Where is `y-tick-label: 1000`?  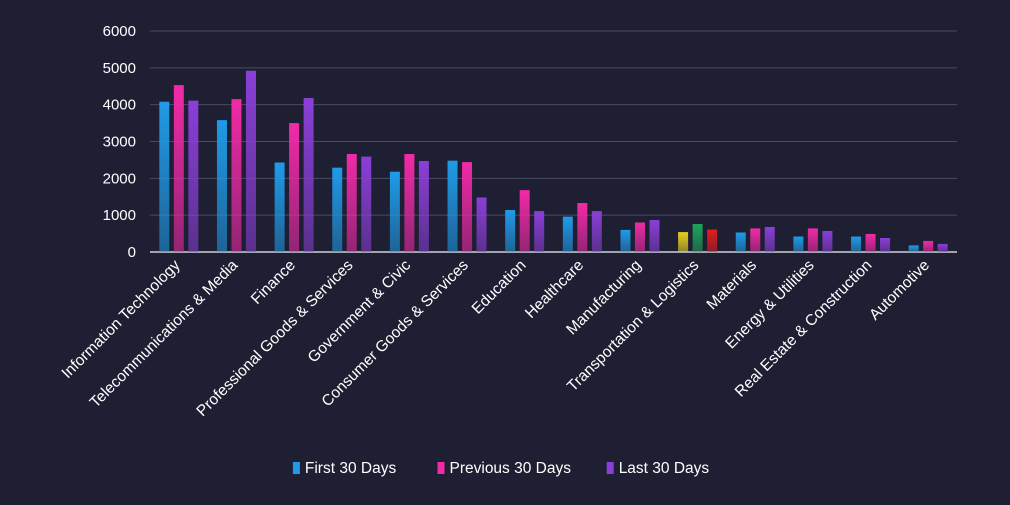 y-tick-label: 1000 is located at coordinates (119, 215).